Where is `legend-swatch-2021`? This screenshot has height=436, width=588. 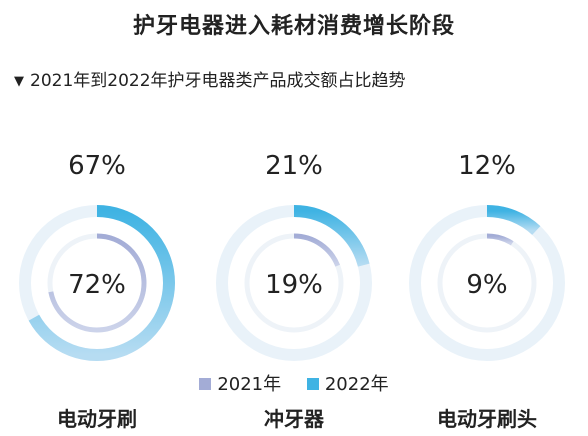
legend-swatch-2021 is located at coordinates (205, 384).